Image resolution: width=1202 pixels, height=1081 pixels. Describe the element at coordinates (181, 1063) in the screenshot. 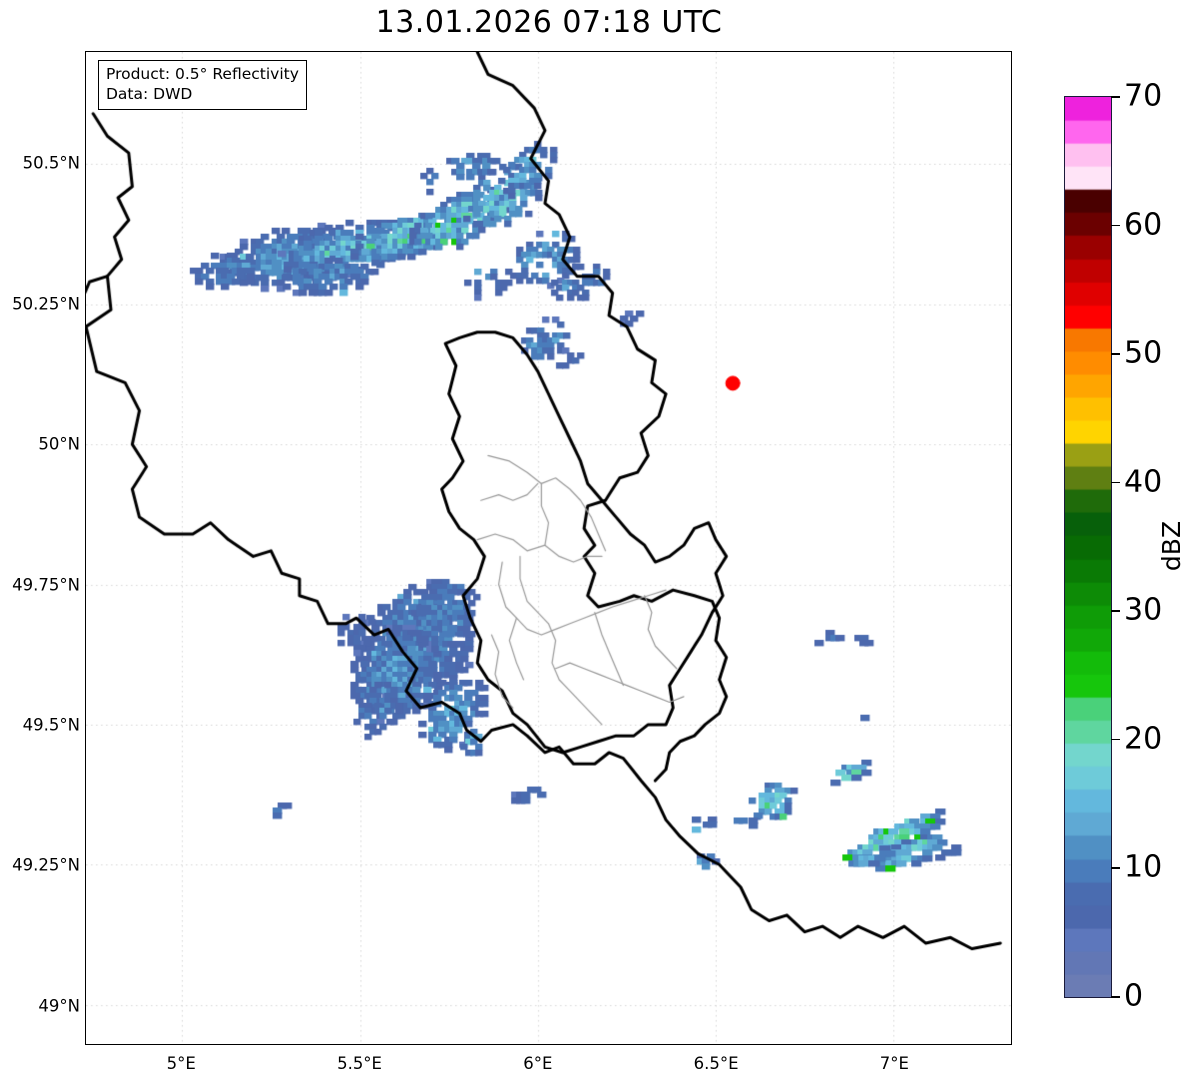

I see `x-tick-label-0: 5°E` at that location.